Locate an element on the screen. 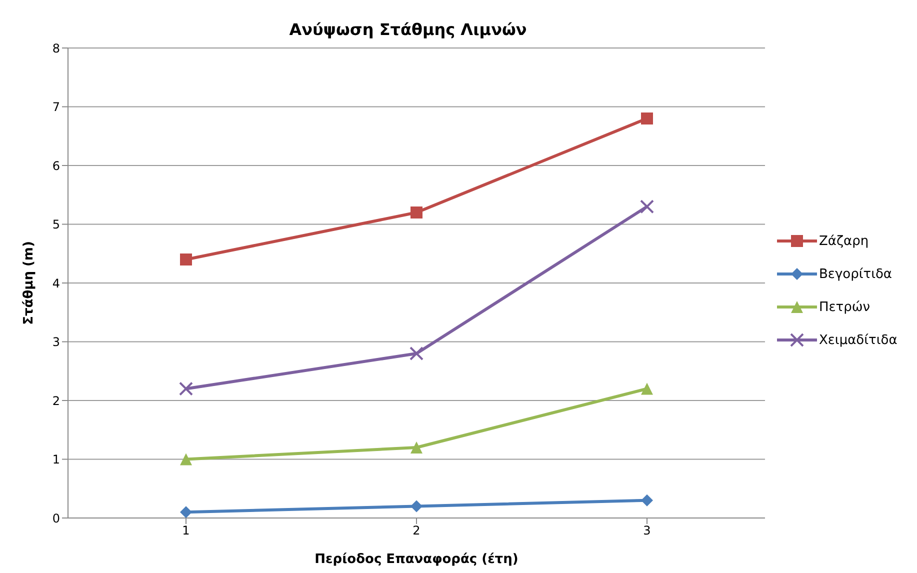 The height and width of the screenshot is (573, 917). y-tick-label: 5 is located at coordinates (56, 225).